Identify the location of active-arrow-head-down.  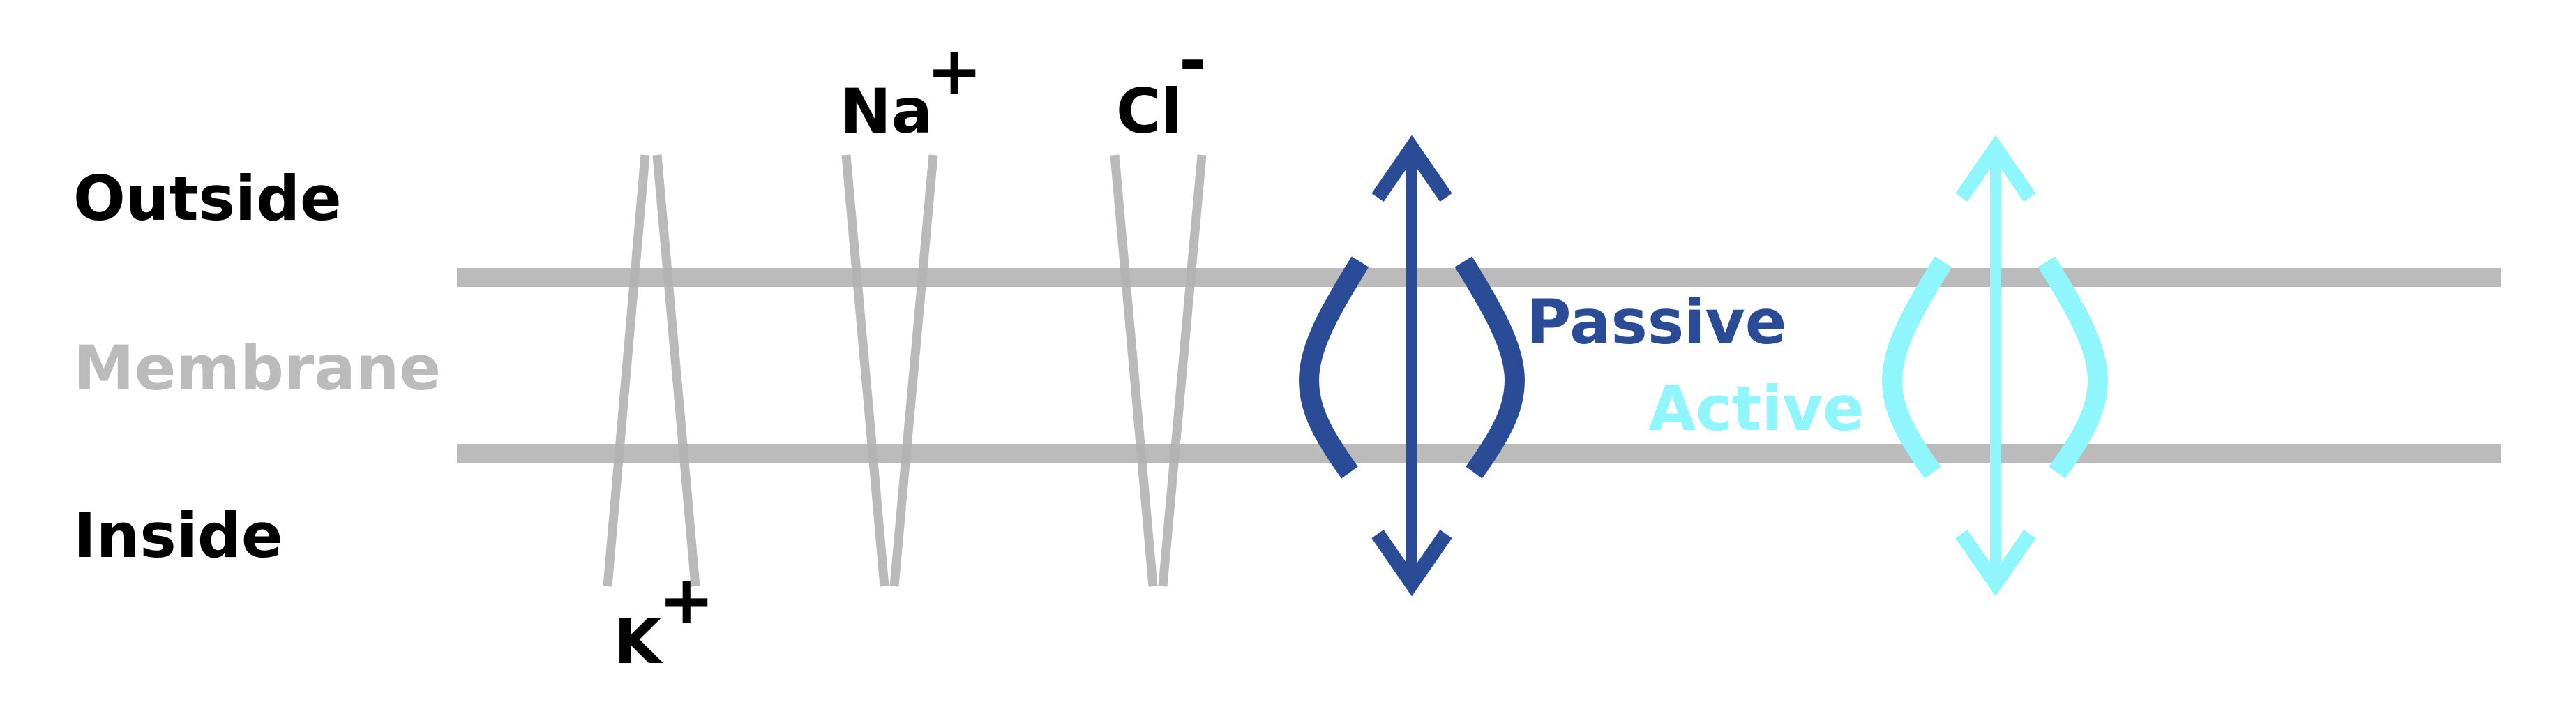
(1995, 563).